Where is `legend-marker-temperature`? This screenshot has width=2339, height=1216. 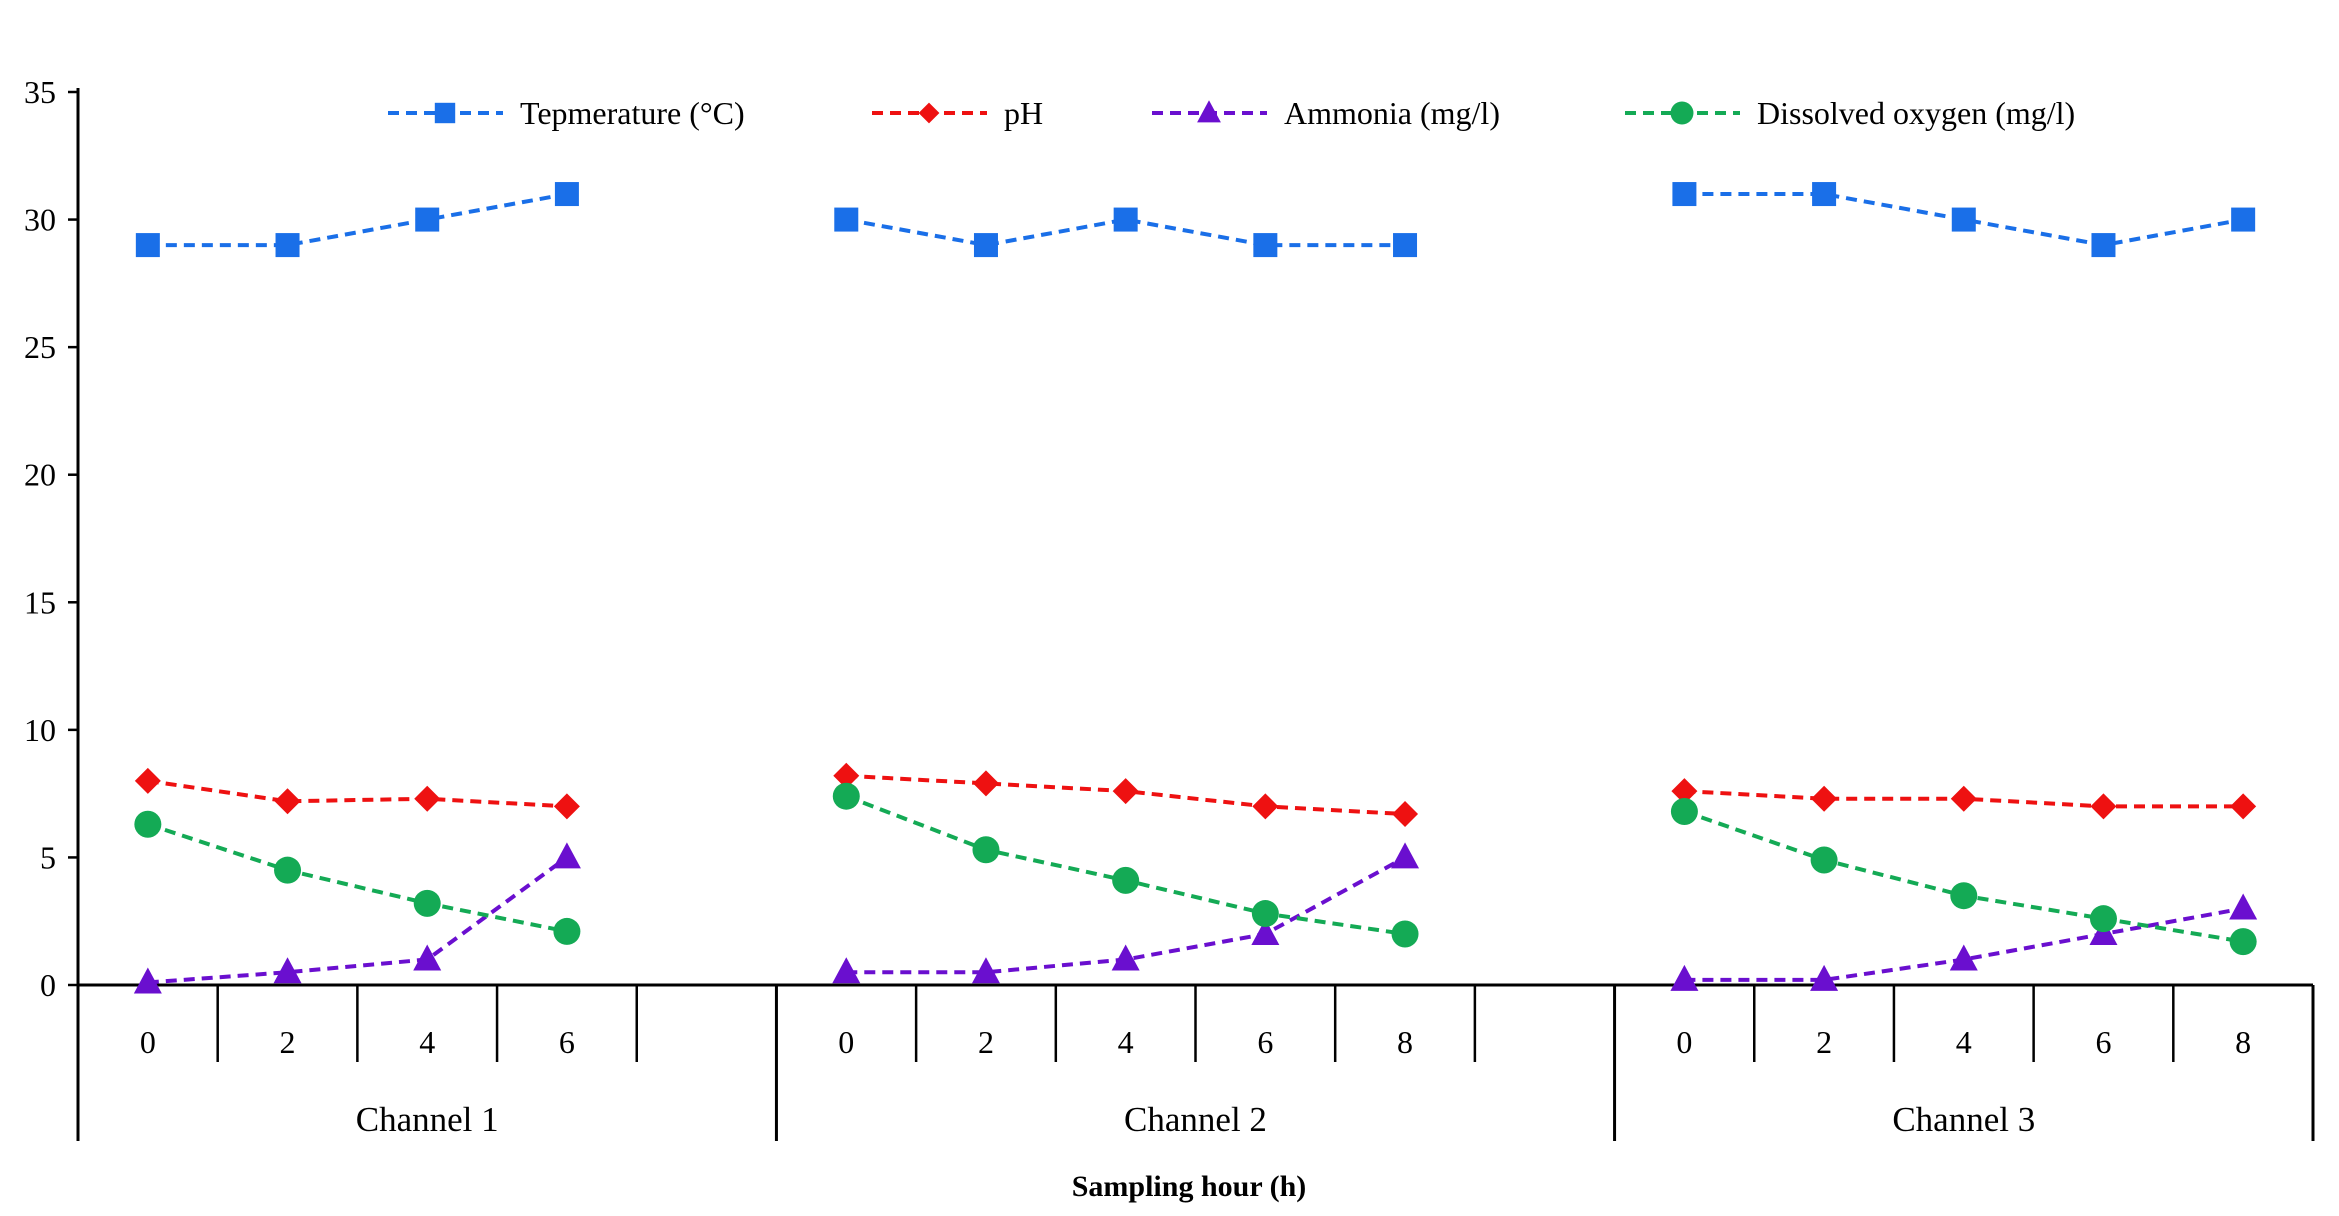
legend-marker-temperature is located at coordinates (445, 113).